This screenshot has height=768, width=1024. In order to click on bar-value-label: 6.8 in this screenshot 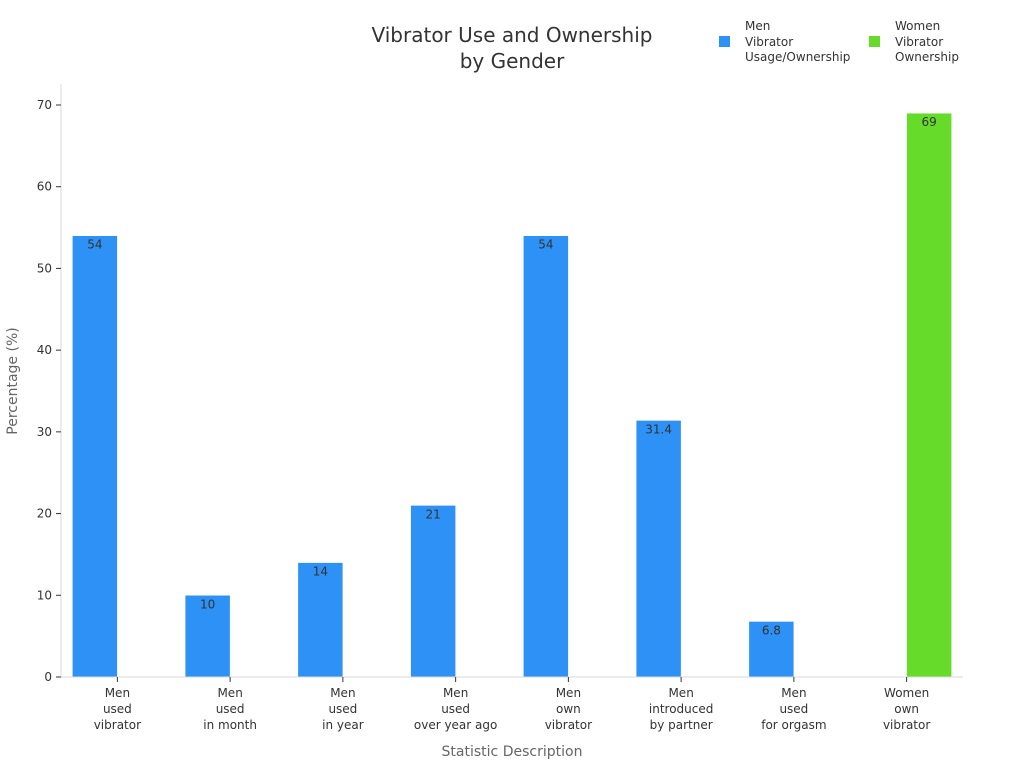, I will do `click(771, 630)`.